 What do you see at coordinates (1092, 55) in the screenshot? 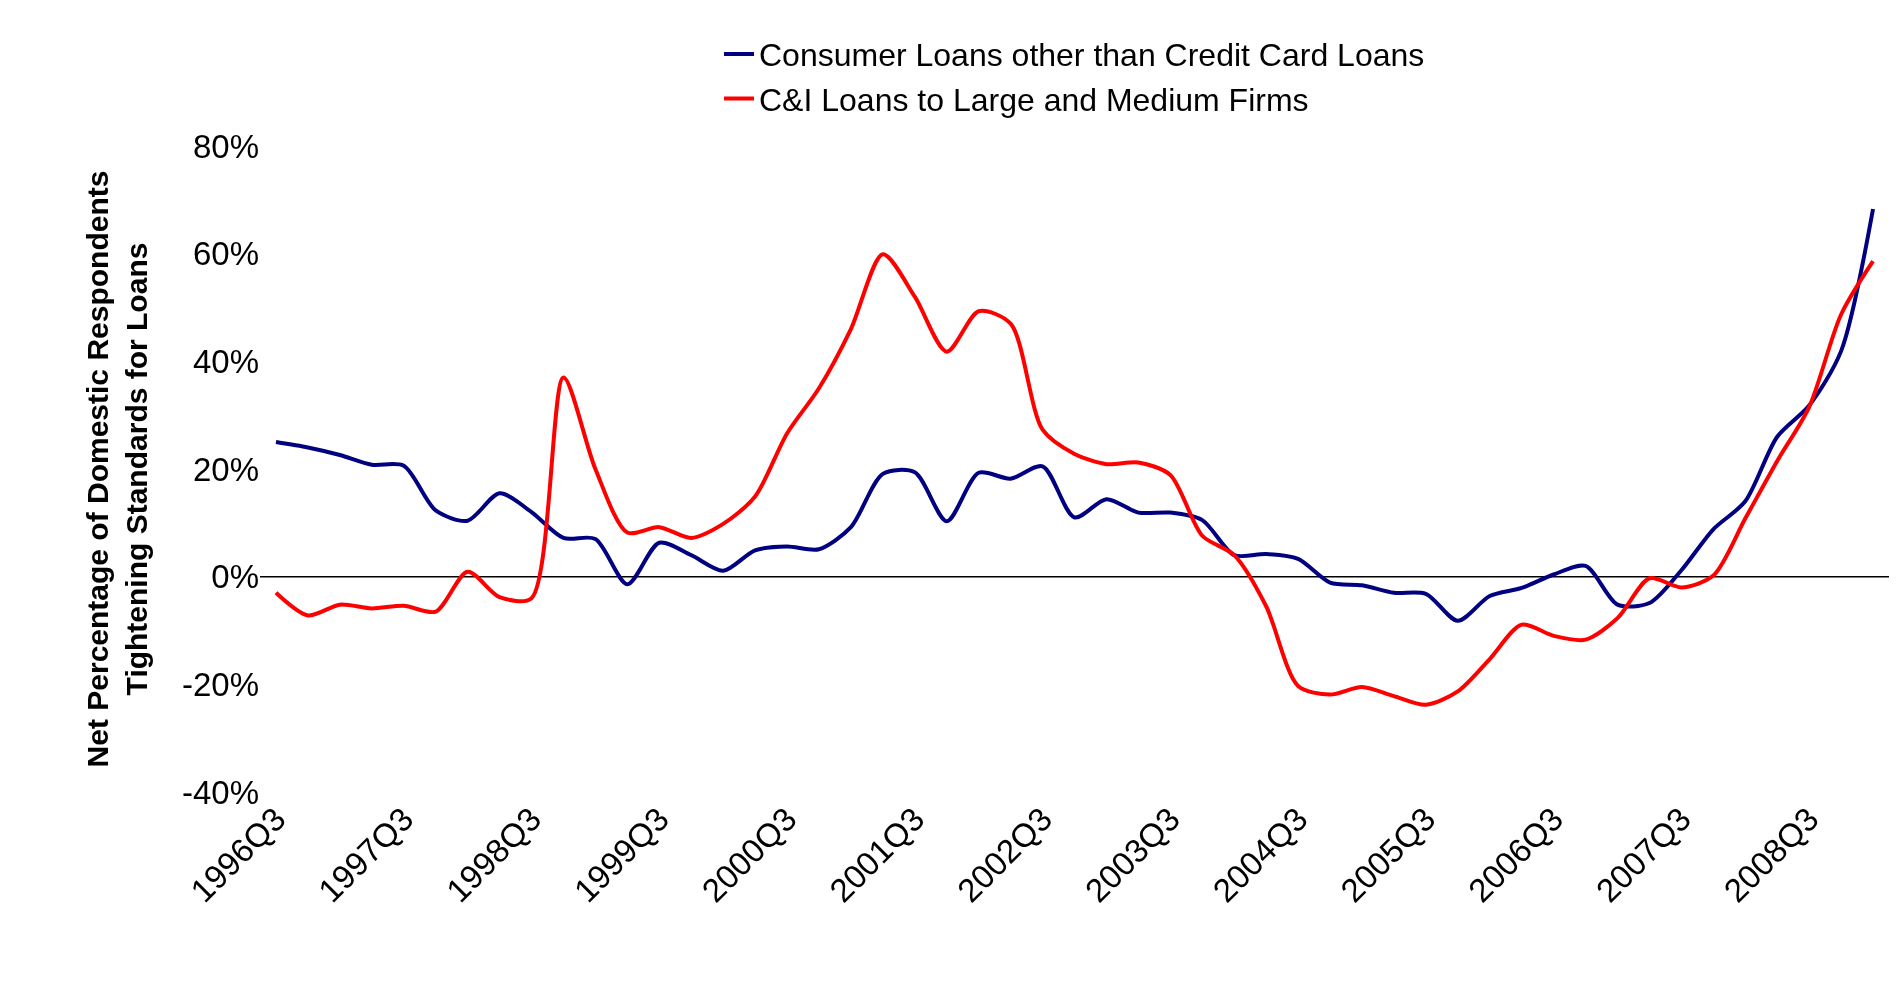
I see `legend-label: Consumer Loans other than Credit Card Loans` at bounding box center [1092, 55].